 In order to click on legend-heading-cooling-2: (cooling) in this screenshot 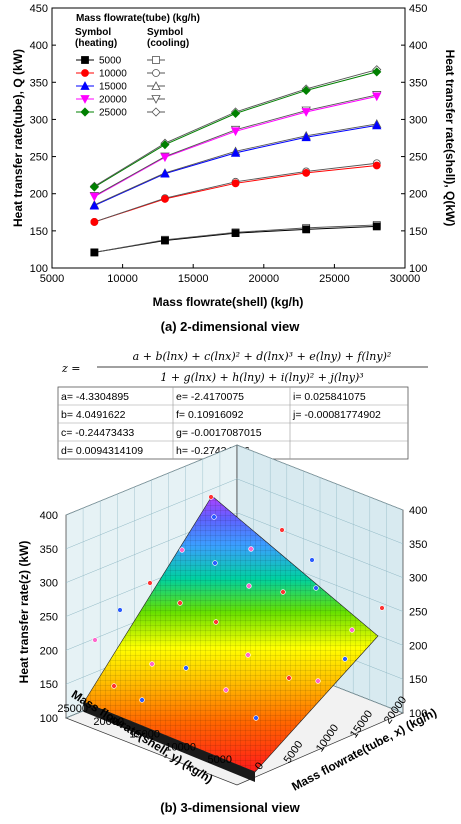, I will do `click(168, 43)`.